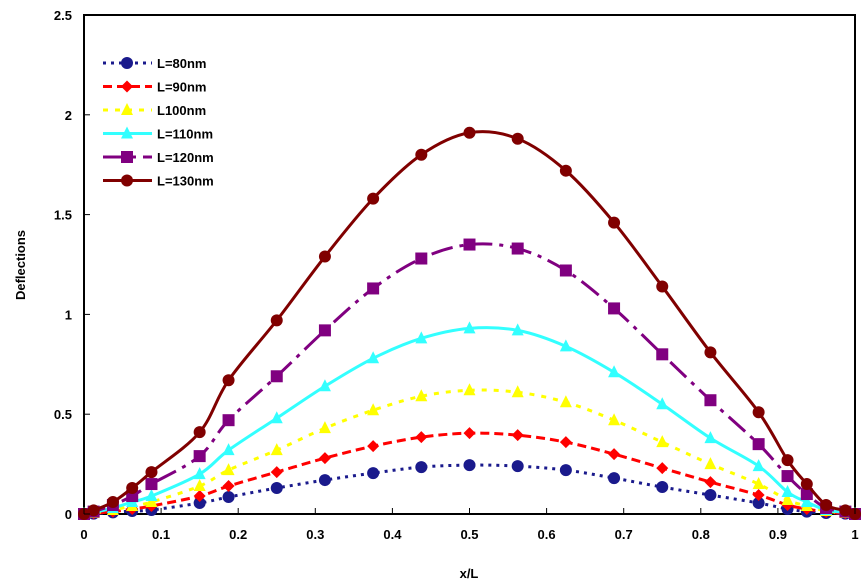  What do you see at coordinates (182, 87) in the screenshot?
I see `legend-label: L=90nm` at bounding box center [182, 87].